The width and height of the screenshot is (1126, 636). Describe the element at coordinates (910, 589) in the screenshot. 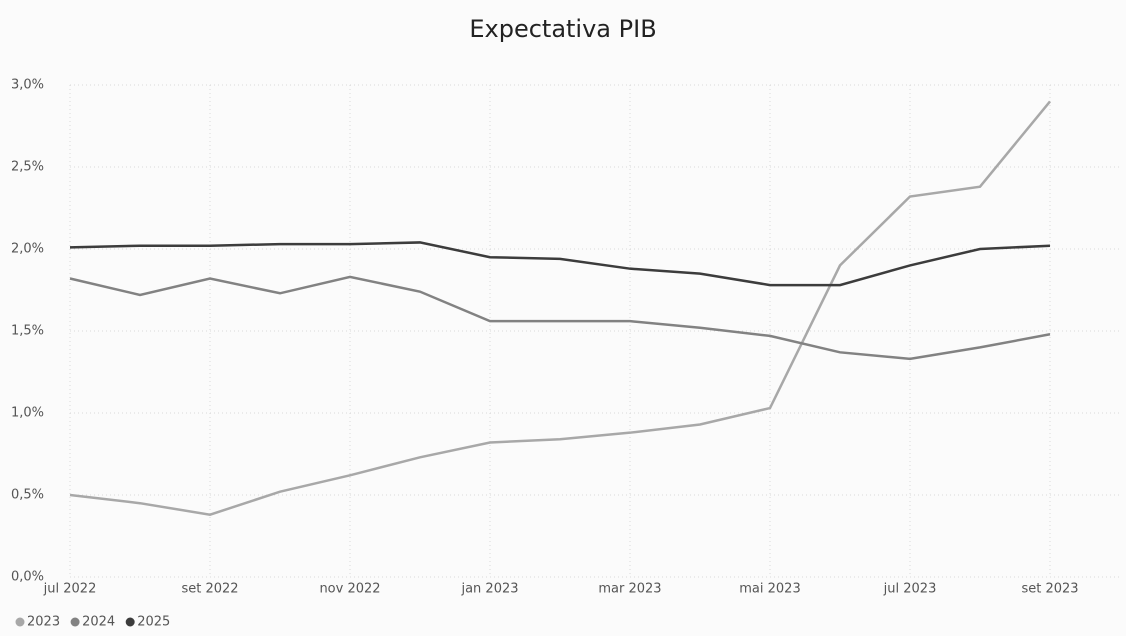

I see `x-tick-label: jul 2023` at that location.